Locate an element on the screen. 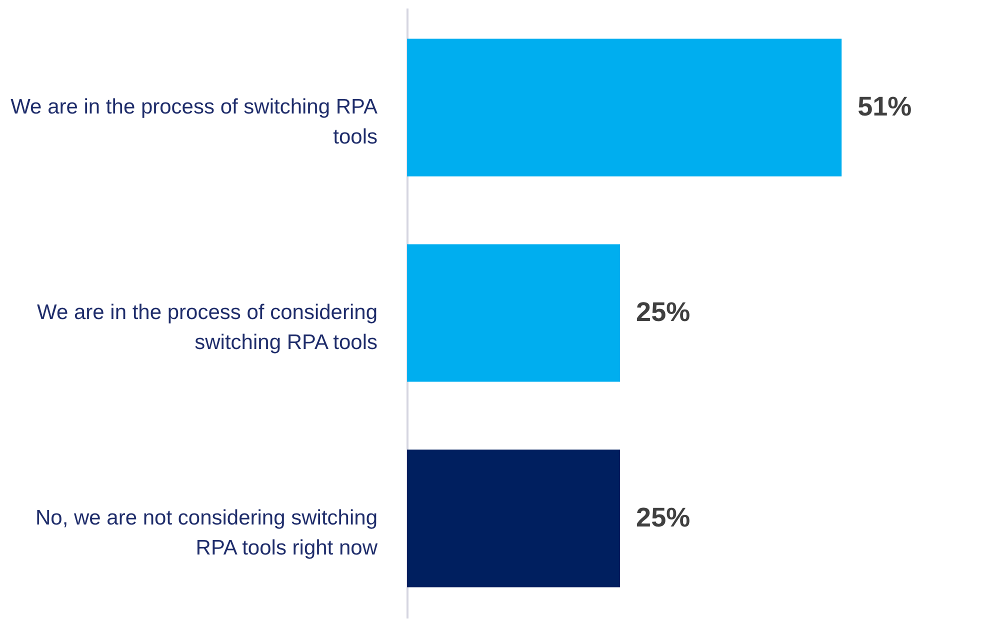 The image size is (982, 620). data-label: 51% is located at coordinates (885, 107).